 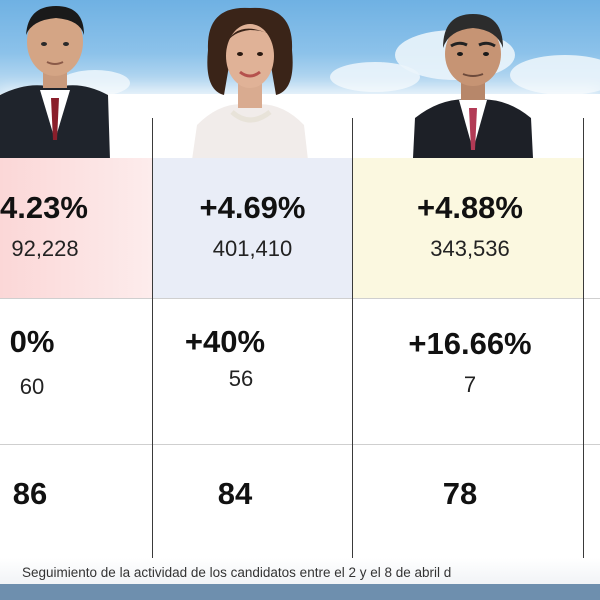 What do you see at coordinates (252, 207) in the screenshot?
I see `candidate-2-row1-percent: +4.69%` at bounding box center [252, 207].